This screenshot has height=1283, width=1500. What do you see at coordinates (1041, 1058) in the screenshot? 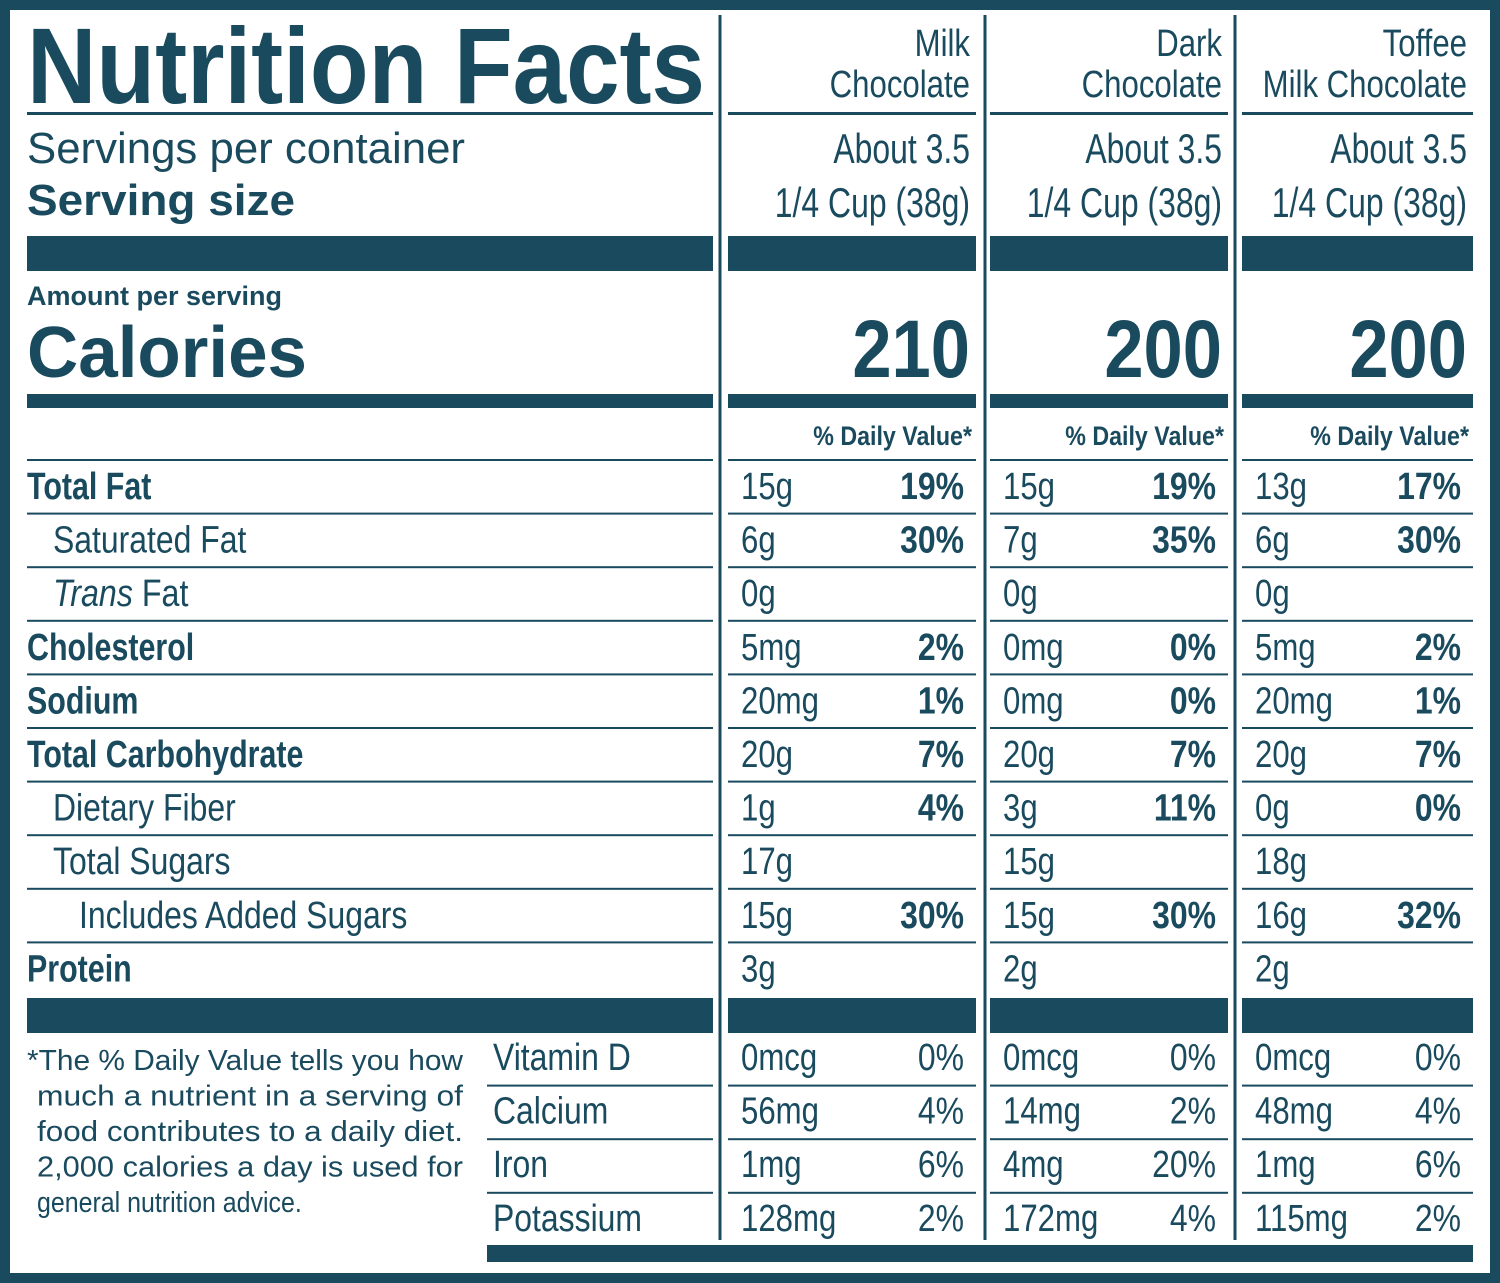
I see `amount: 0mcg` at bounding box center [1041, 1058].